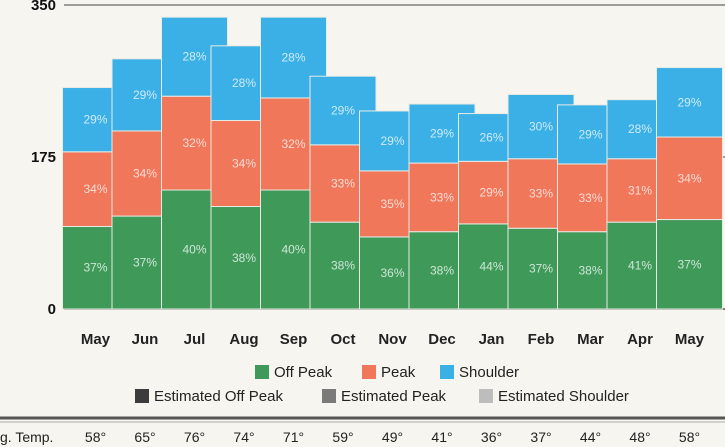 The height and width of the screenshot is (447, 725). I want to click on temperature-value: 44°, so click(590, 437).